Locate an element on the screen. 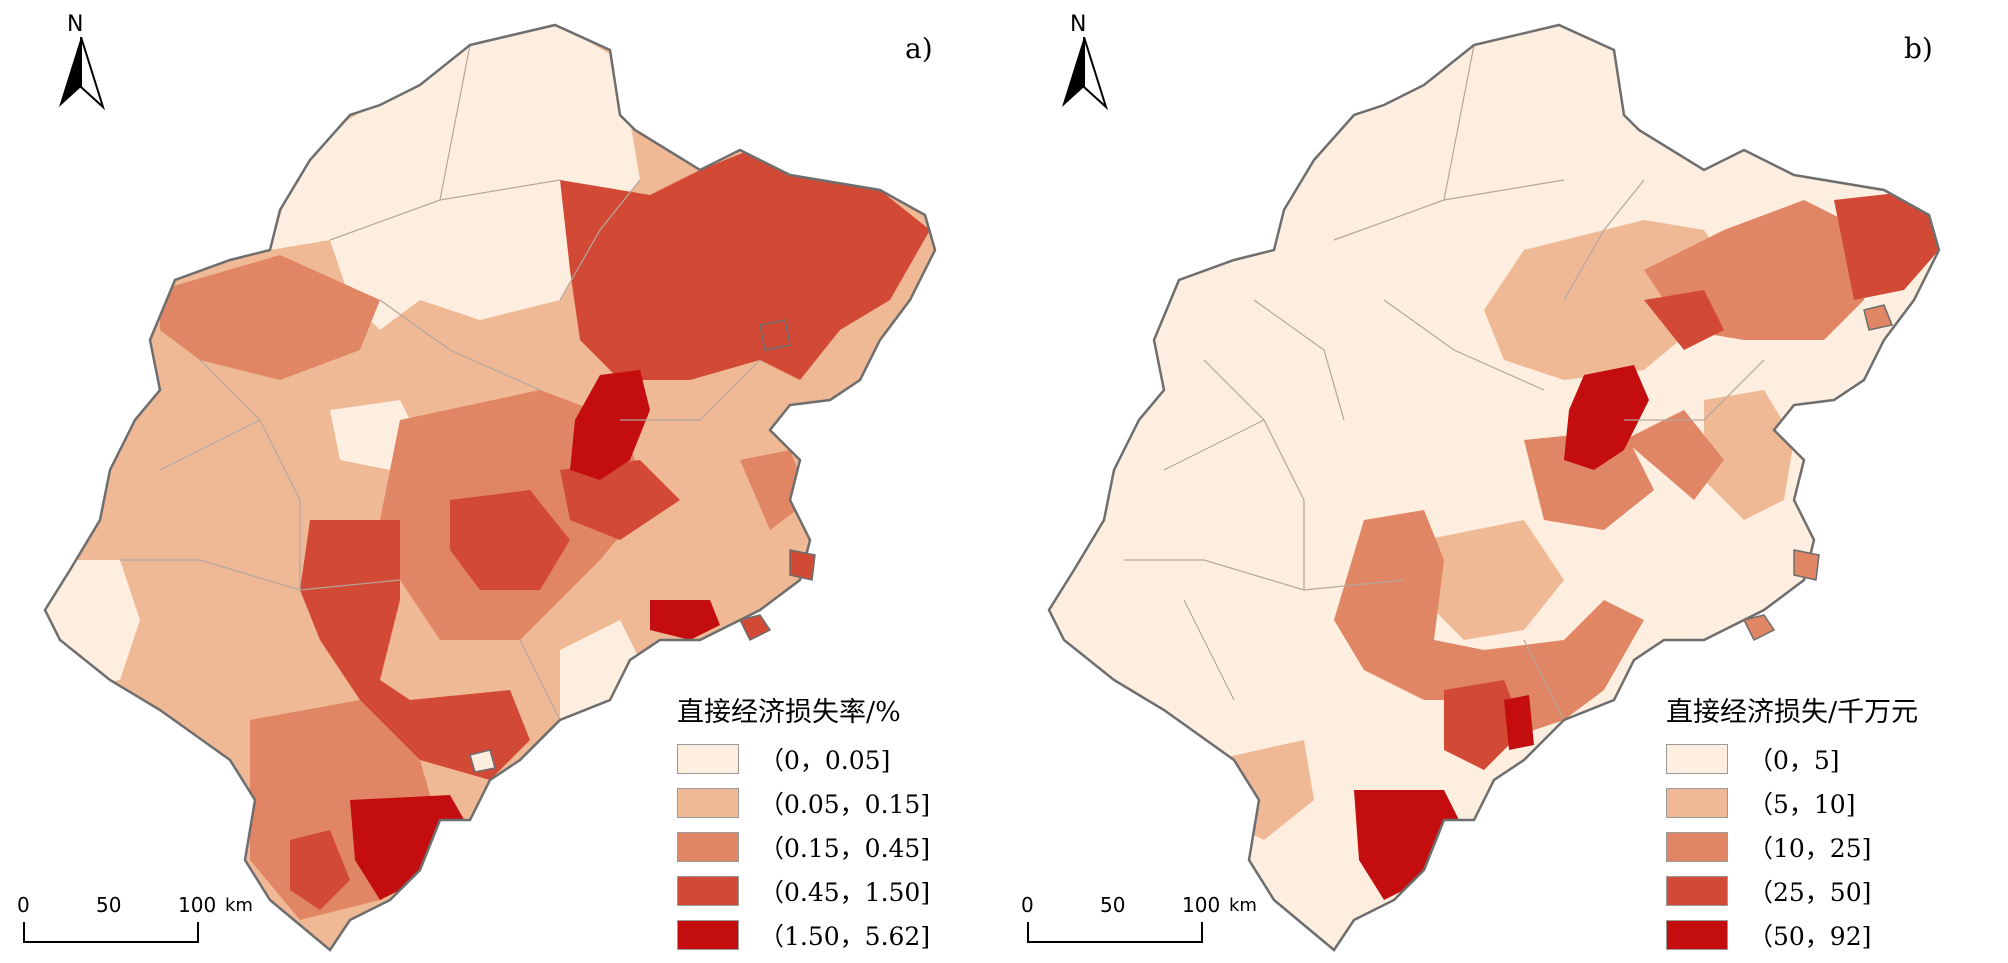  legend-item: （5，10] is located at coordinates (1792, 803).